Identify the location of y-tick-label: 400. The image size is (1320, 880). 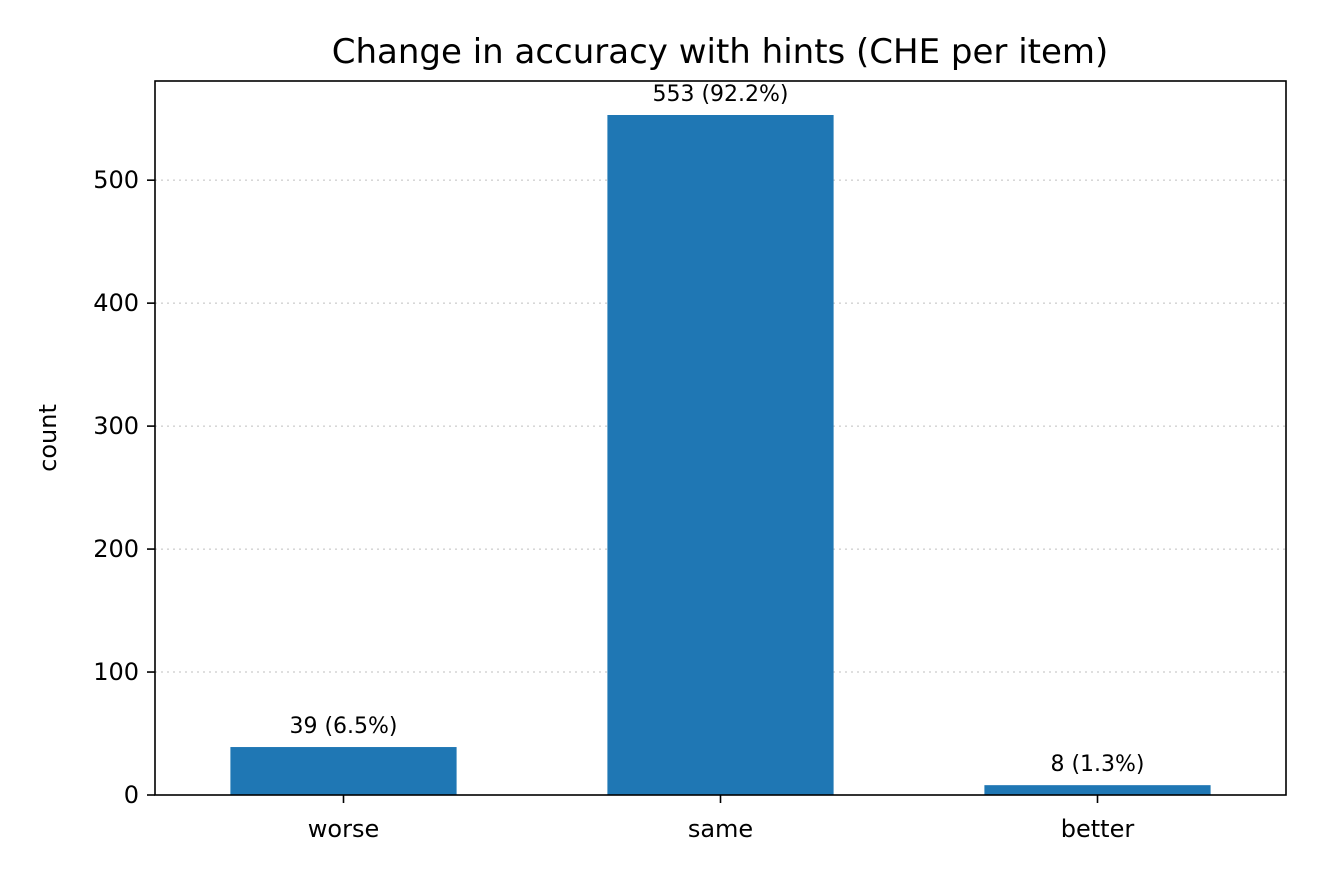
(116, 303).